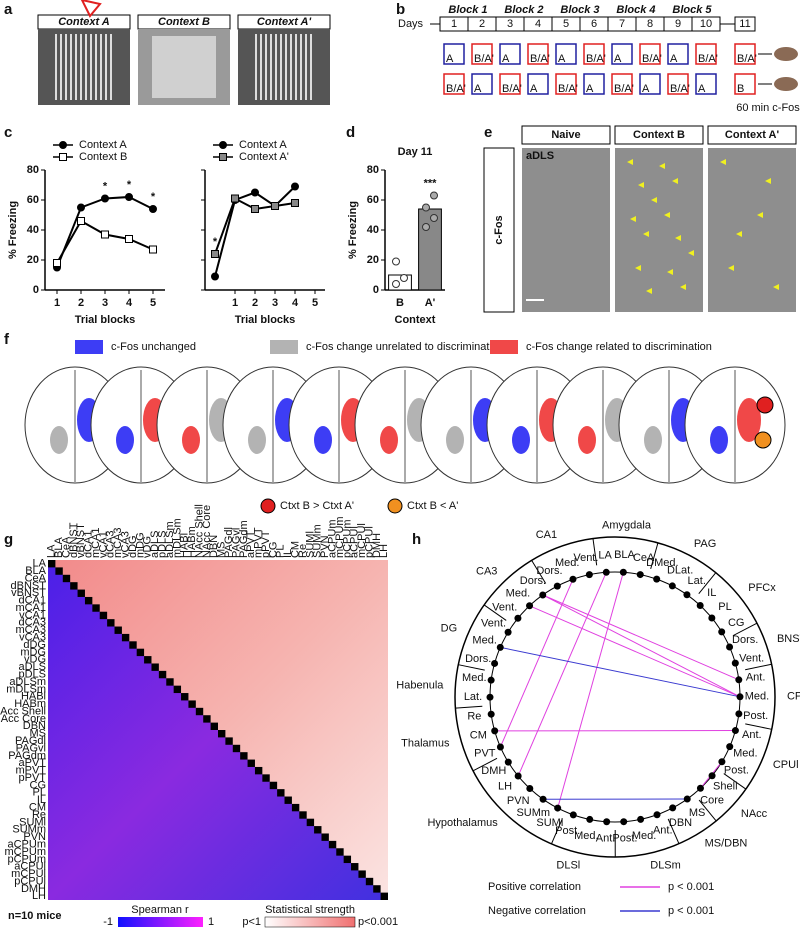  What do you see at coordinates (199, 531) in the screenshot?
I see `column-label: NAcc Shell` at bounding box center [199, 531].